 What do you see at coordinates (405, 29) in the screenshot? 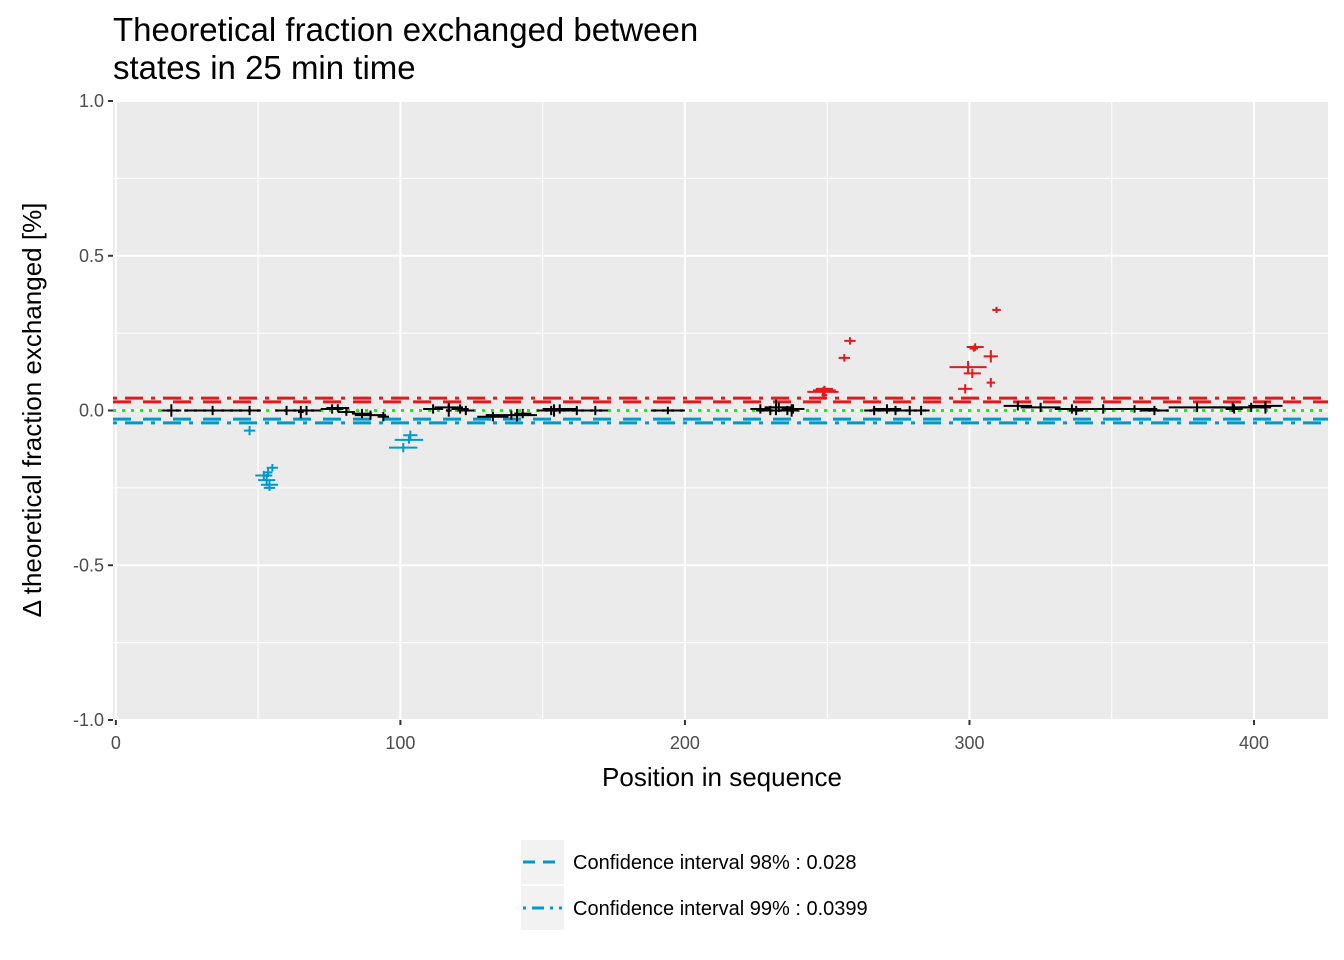
I see `chart-title-line-1: Theoretical fraction exchanged between` at bounding box center [405, 29].